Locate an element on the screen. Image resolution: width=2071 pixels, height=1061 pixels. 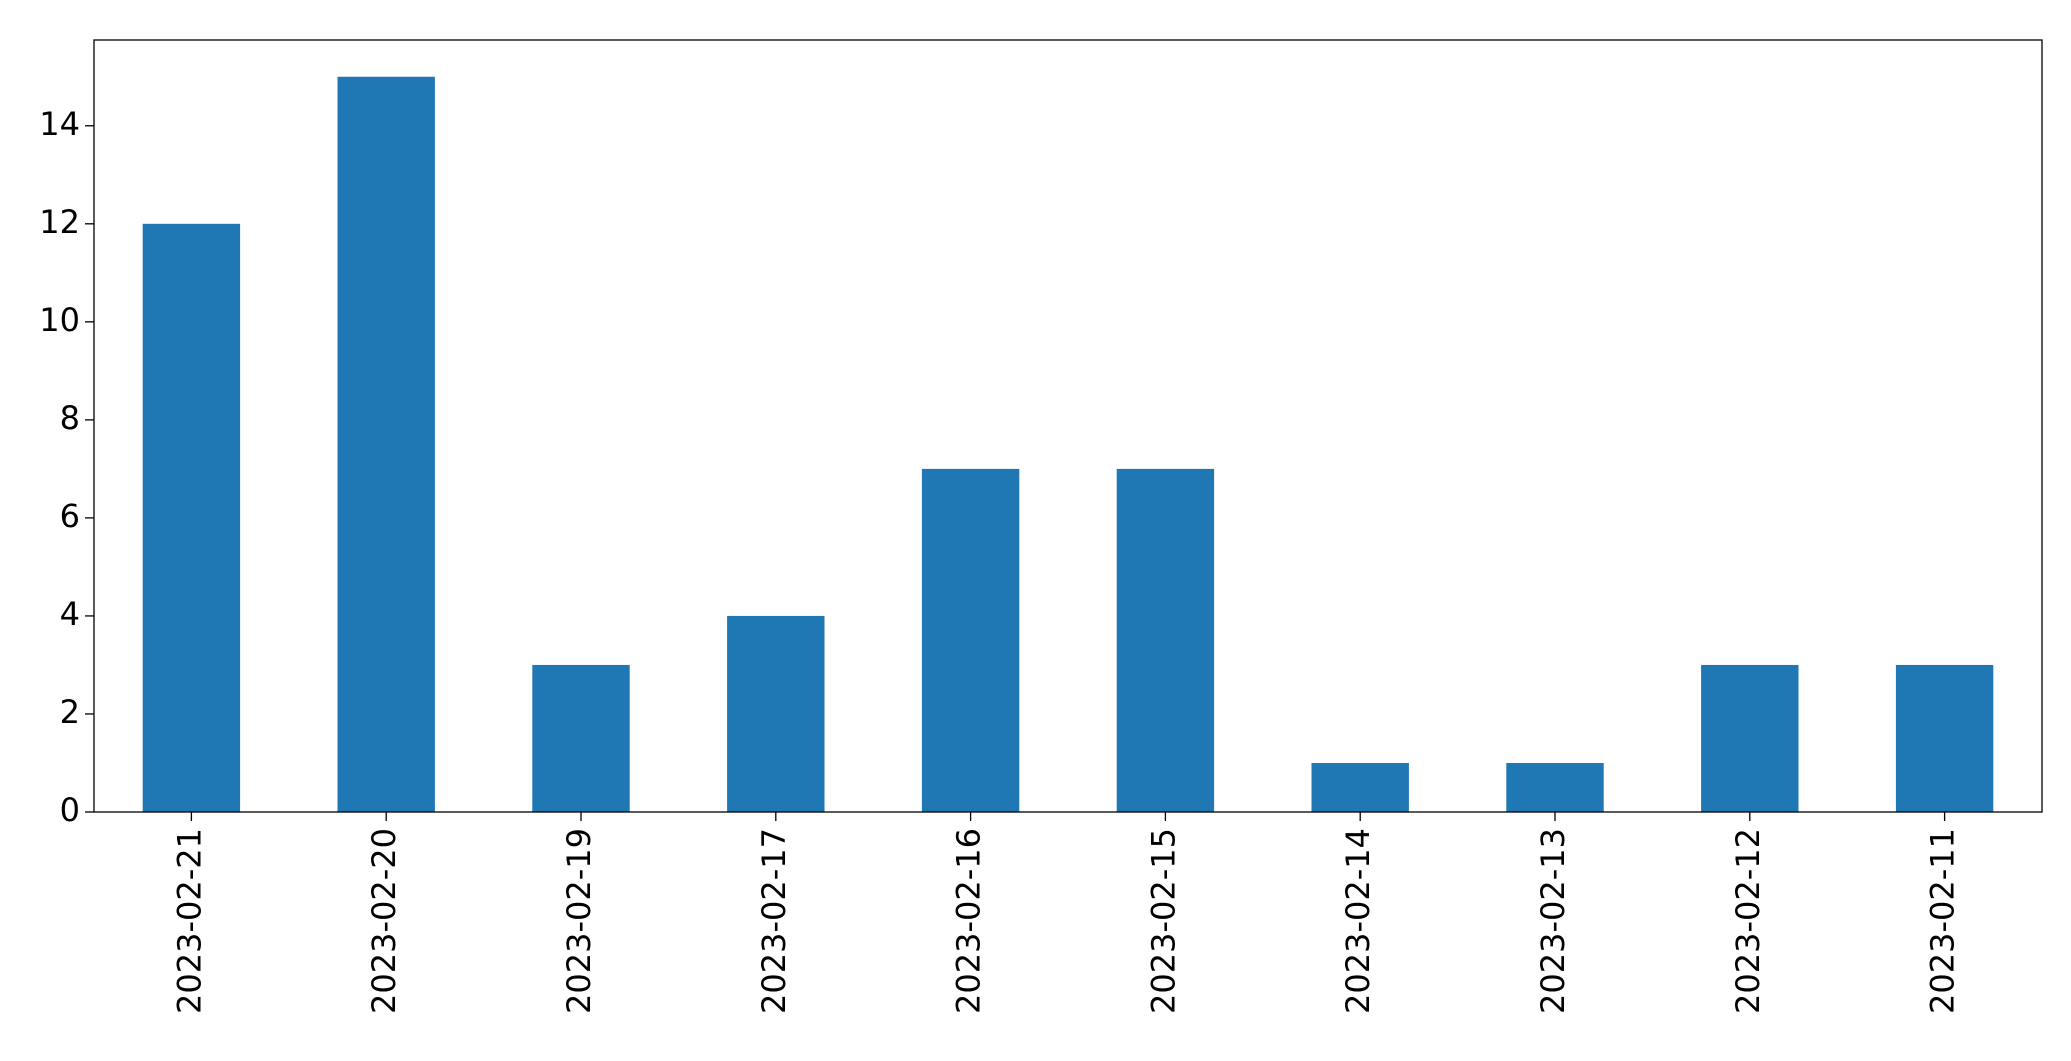
x-tick-label: 2023-02-16 is located at coordinates (969, 921).